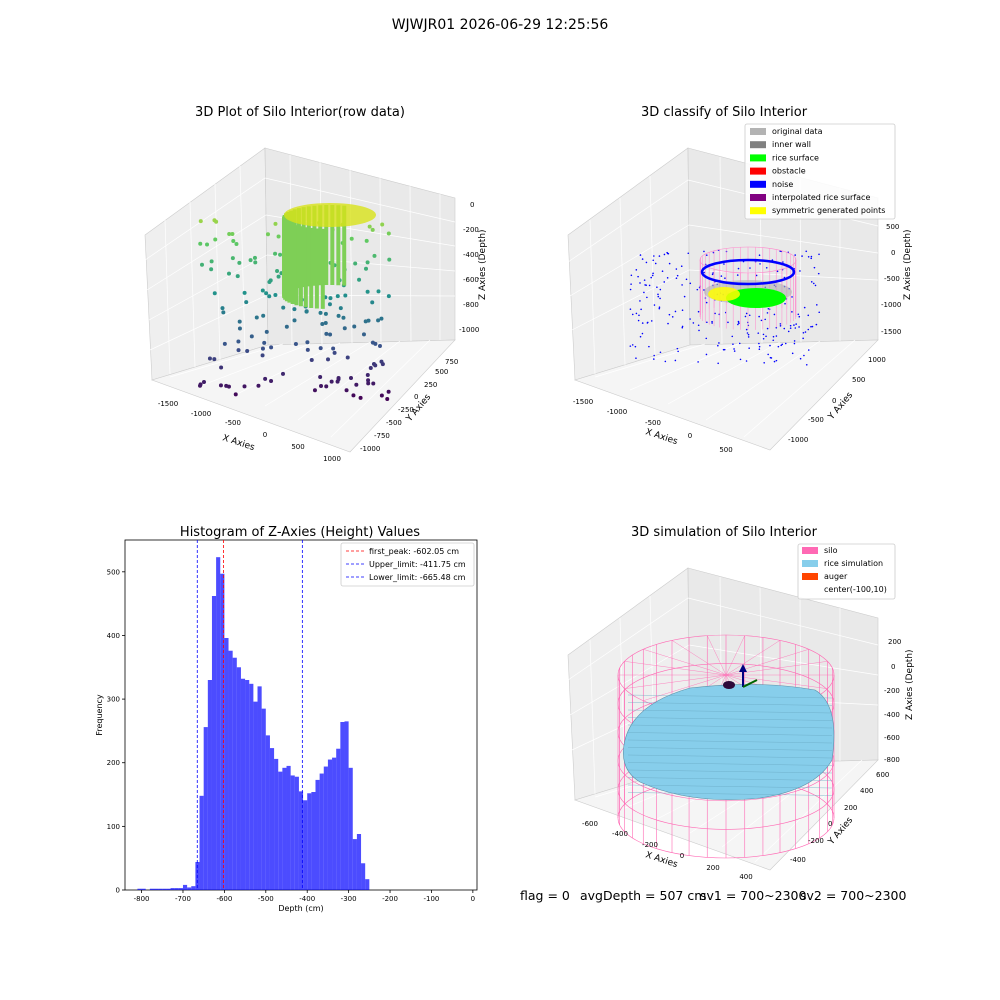 This screenshot has height=1000, width=1000. What do you see at coordinates (583, 402) in the screenshot?
I see `classify-xtick: -1500` at bounding box center [583, 402].